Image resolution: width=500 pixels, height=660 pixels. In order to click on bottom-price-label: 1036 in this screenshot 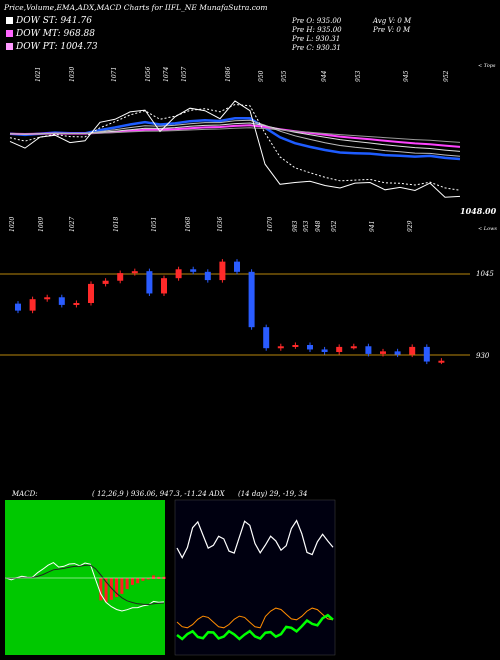, I will do `click(220, 224)`.